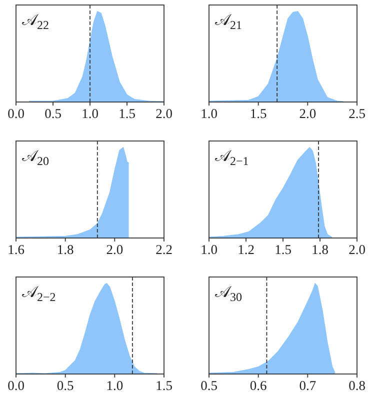  I want to click on x-tick-label: 2.5, so click(357, 113).